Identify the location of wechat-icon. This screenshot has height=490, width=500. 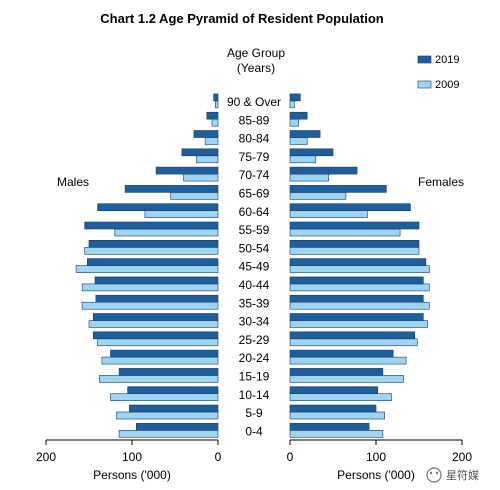
(434, 475).